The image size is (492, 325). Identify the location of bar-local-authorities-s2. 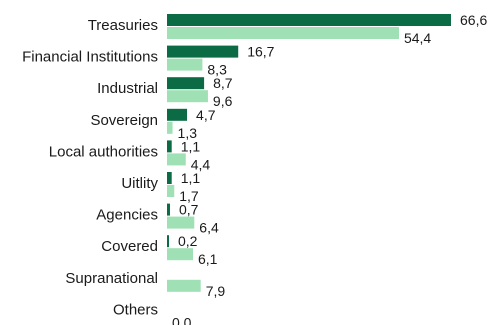
(176, 159).